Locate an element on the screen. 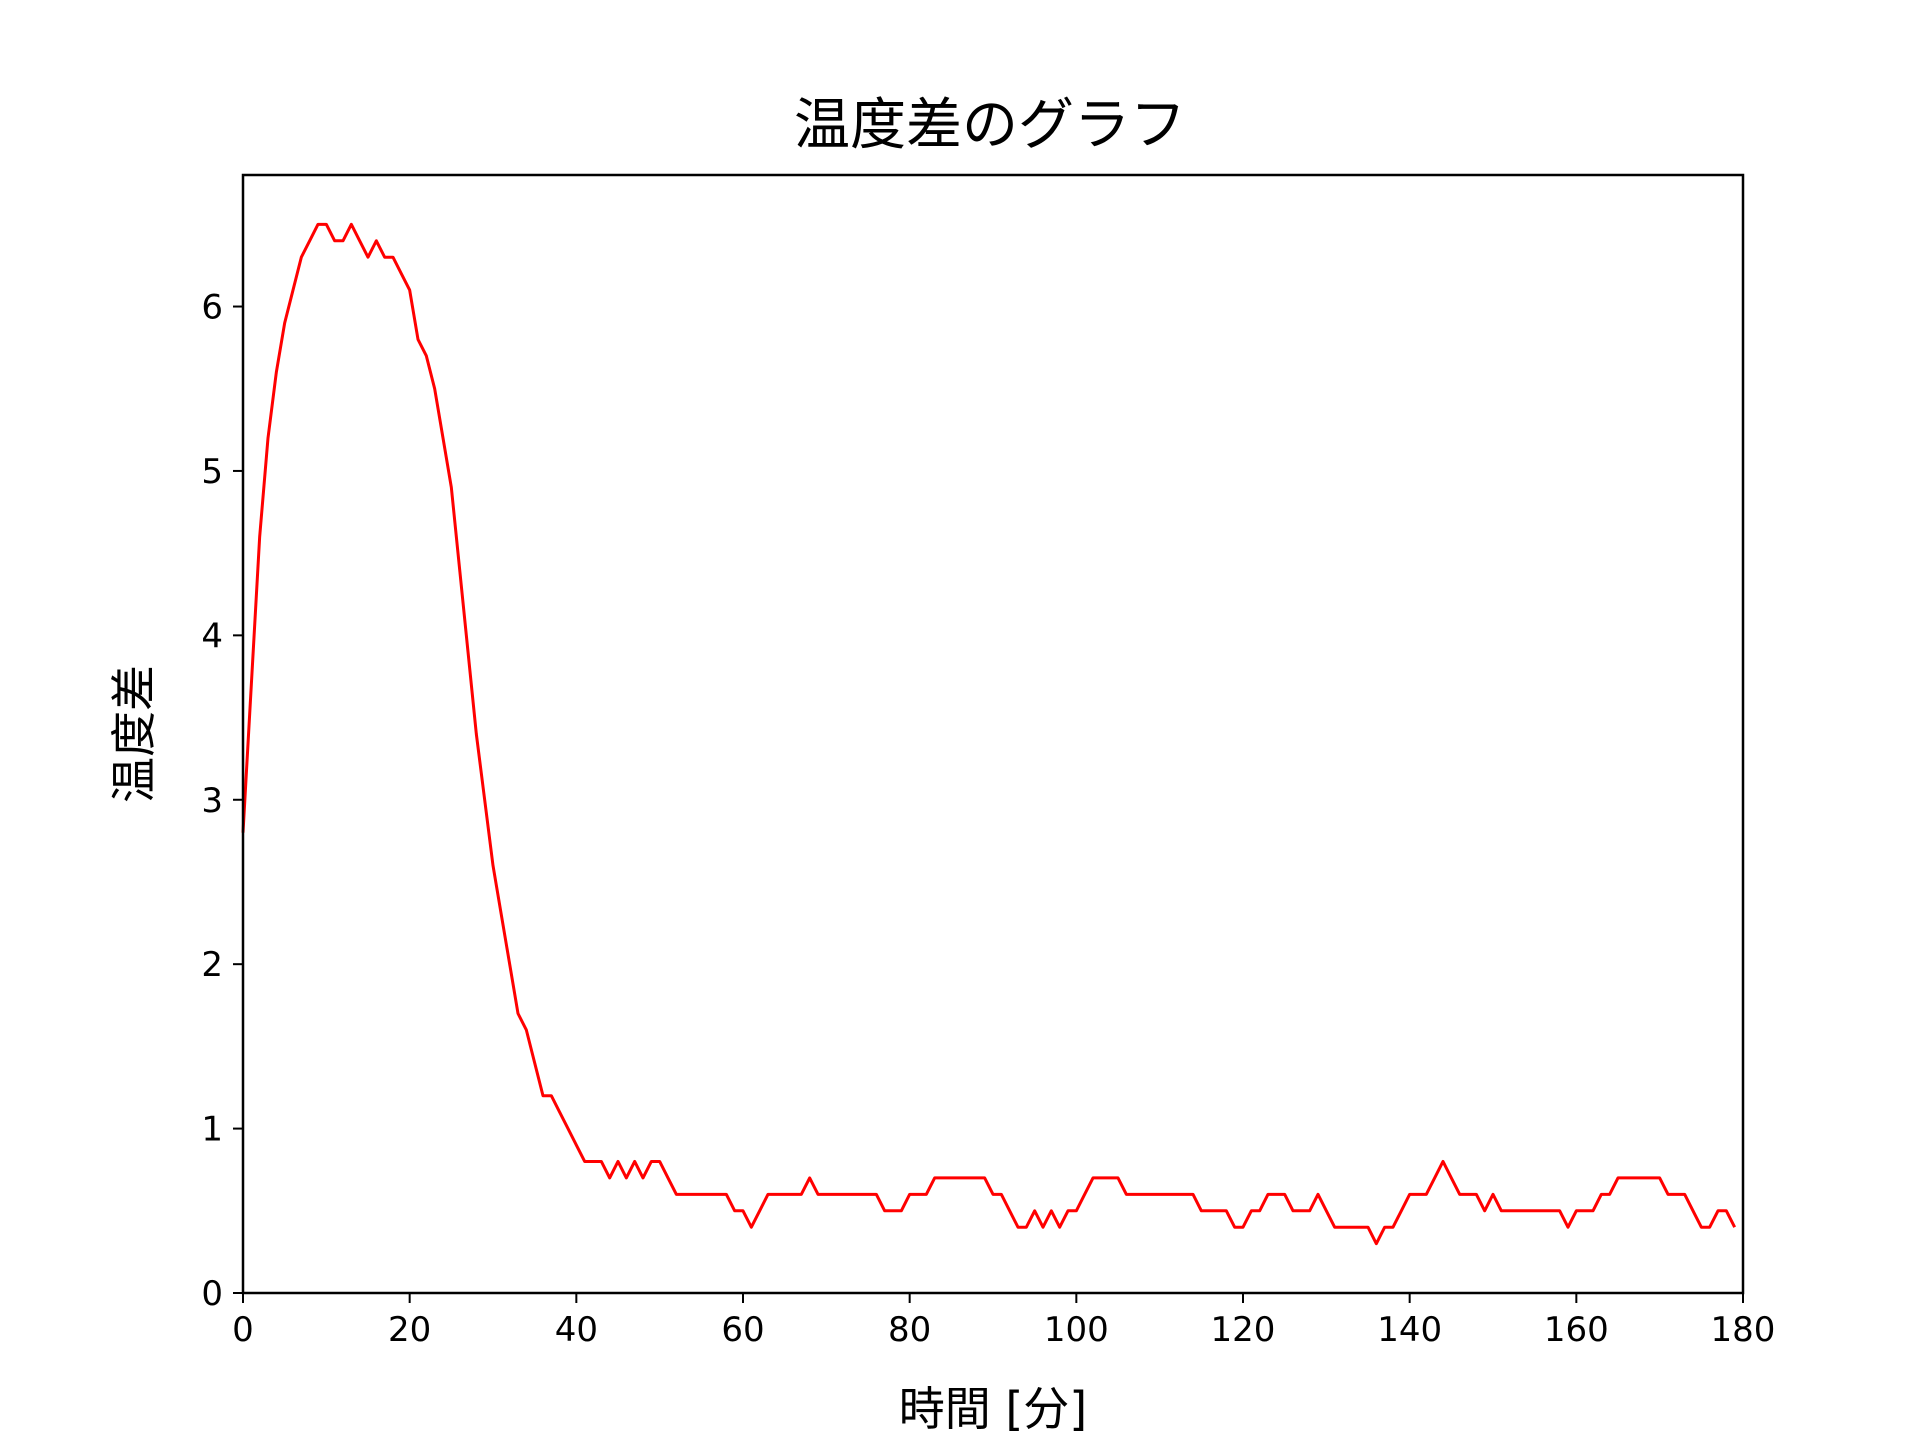  x-tick-label: 0 is located at coordinates (243, 1330).